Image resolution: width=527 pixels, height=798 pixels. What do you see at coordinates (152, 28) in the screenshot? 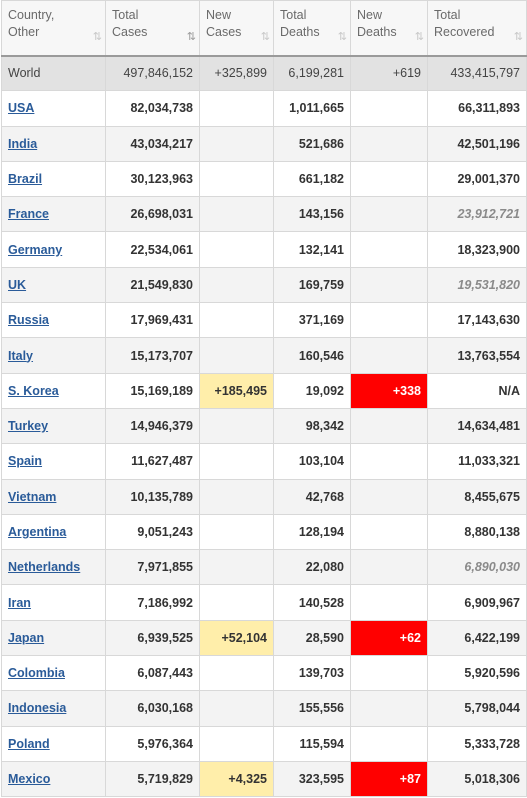
I see `column-header-total-cases: Total Cases ⇅` at bounding box center [152, 28].